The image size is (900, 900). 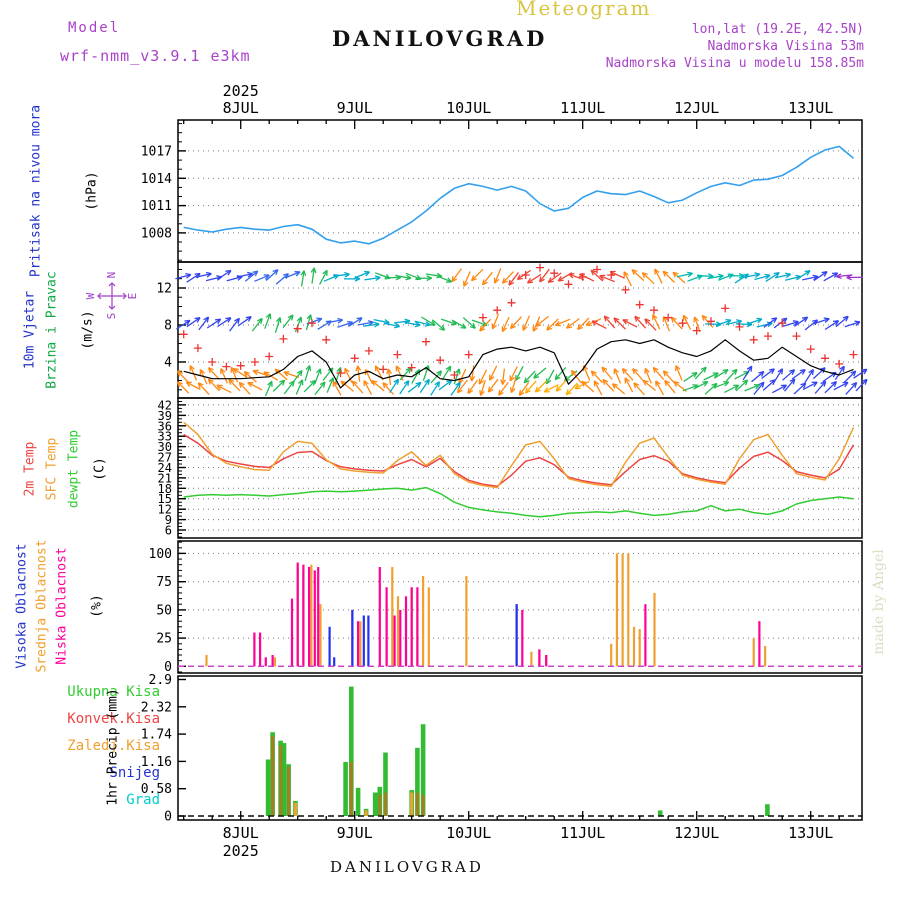 I want to click on compass-west-label: W, so click(x=90, y=295).